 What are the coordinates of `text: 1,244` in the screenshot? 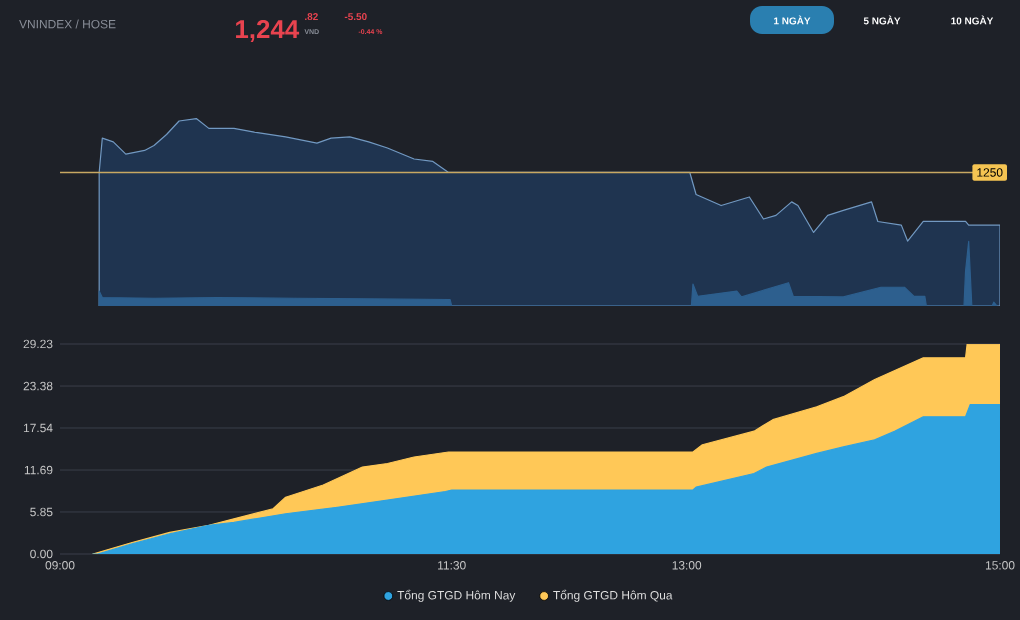 It's located at (268, 30).